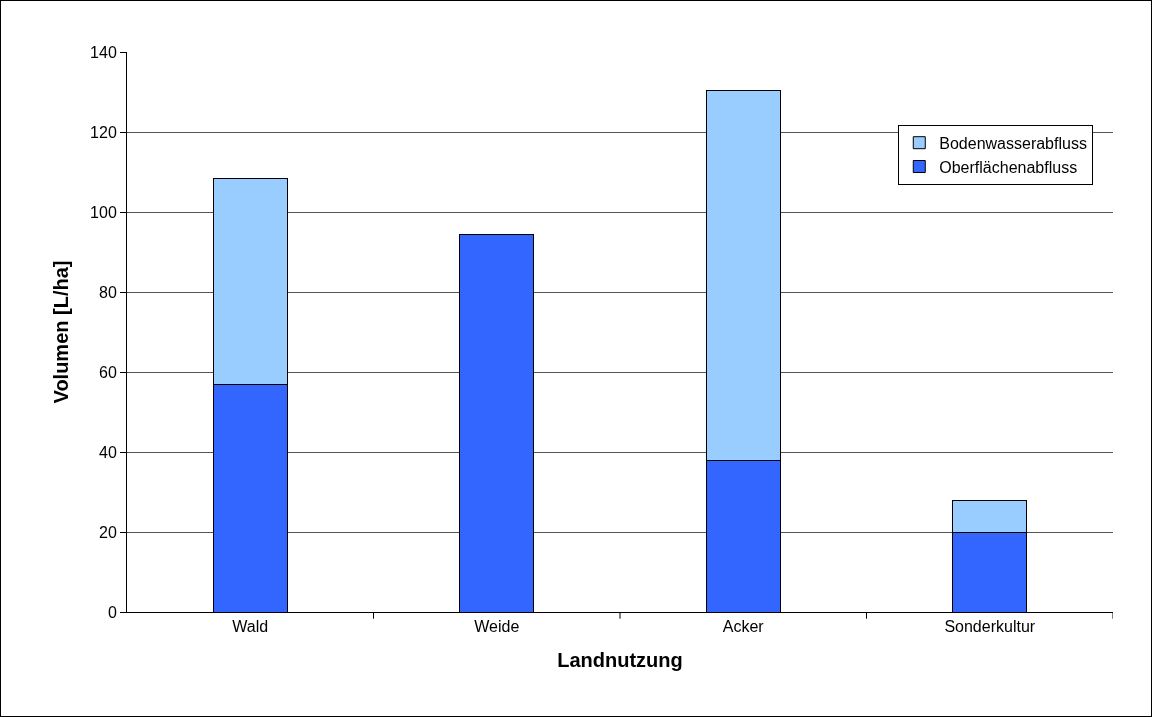  What do you see at coordinates (250, 627) in the screenshot?
I see `x-tick-label: Wald` at bounding box center [250, 627].